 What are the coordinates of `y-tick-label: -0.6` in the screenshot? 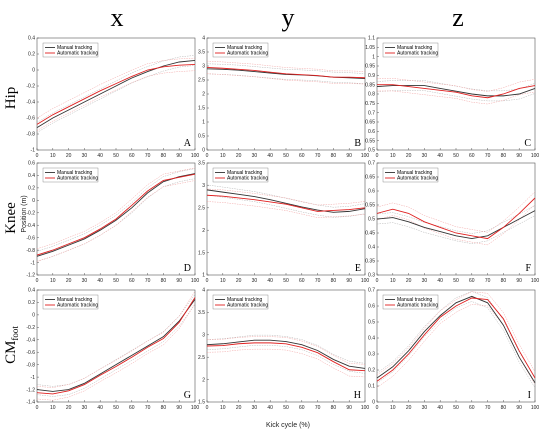 It's located at (30, 353).